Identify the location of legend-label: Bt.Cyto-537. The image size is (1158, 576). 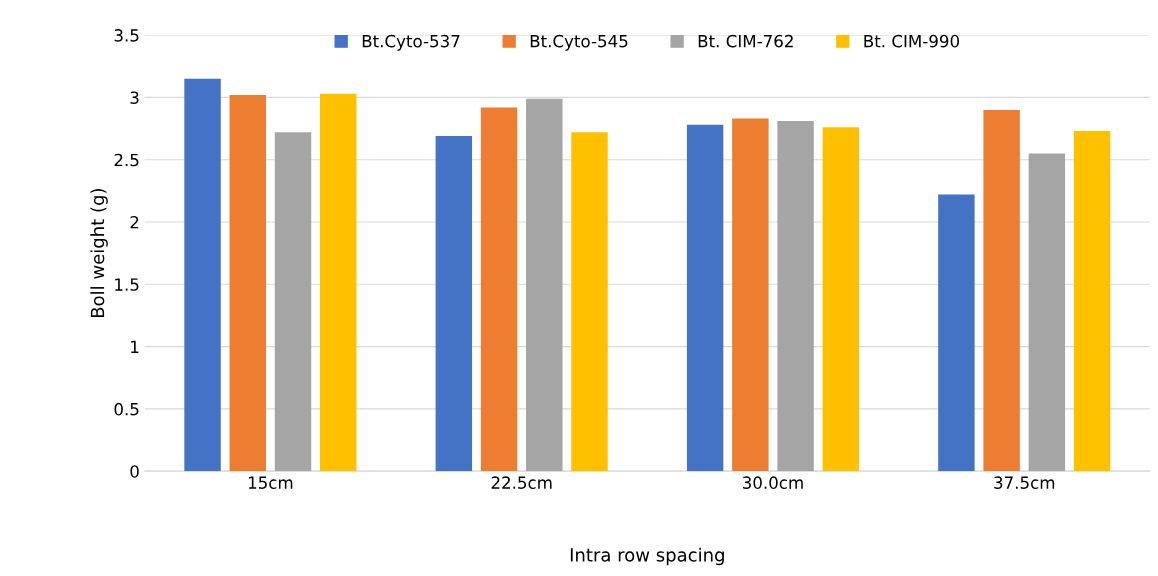
(411, 42).